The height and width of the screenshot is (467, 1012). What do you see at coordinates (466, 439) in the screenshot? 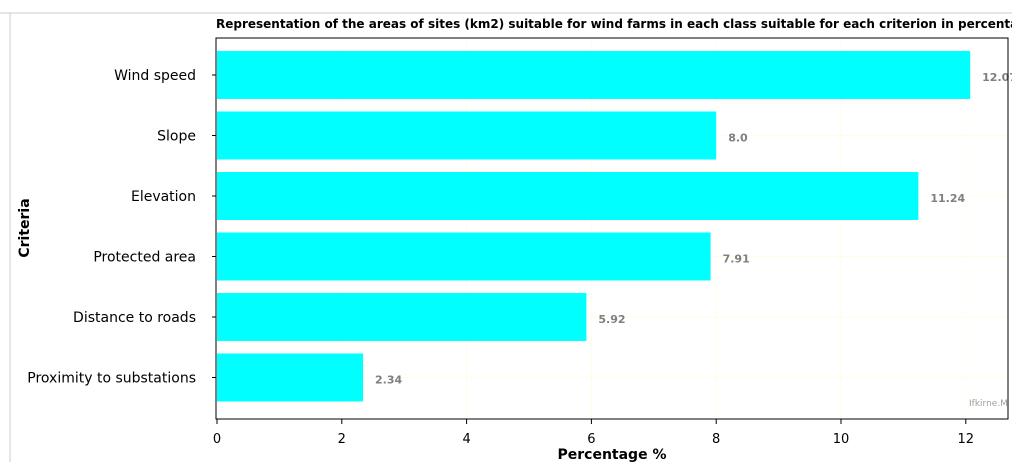
I see `x-tick-label: 4` at bounding box center [466, 439].